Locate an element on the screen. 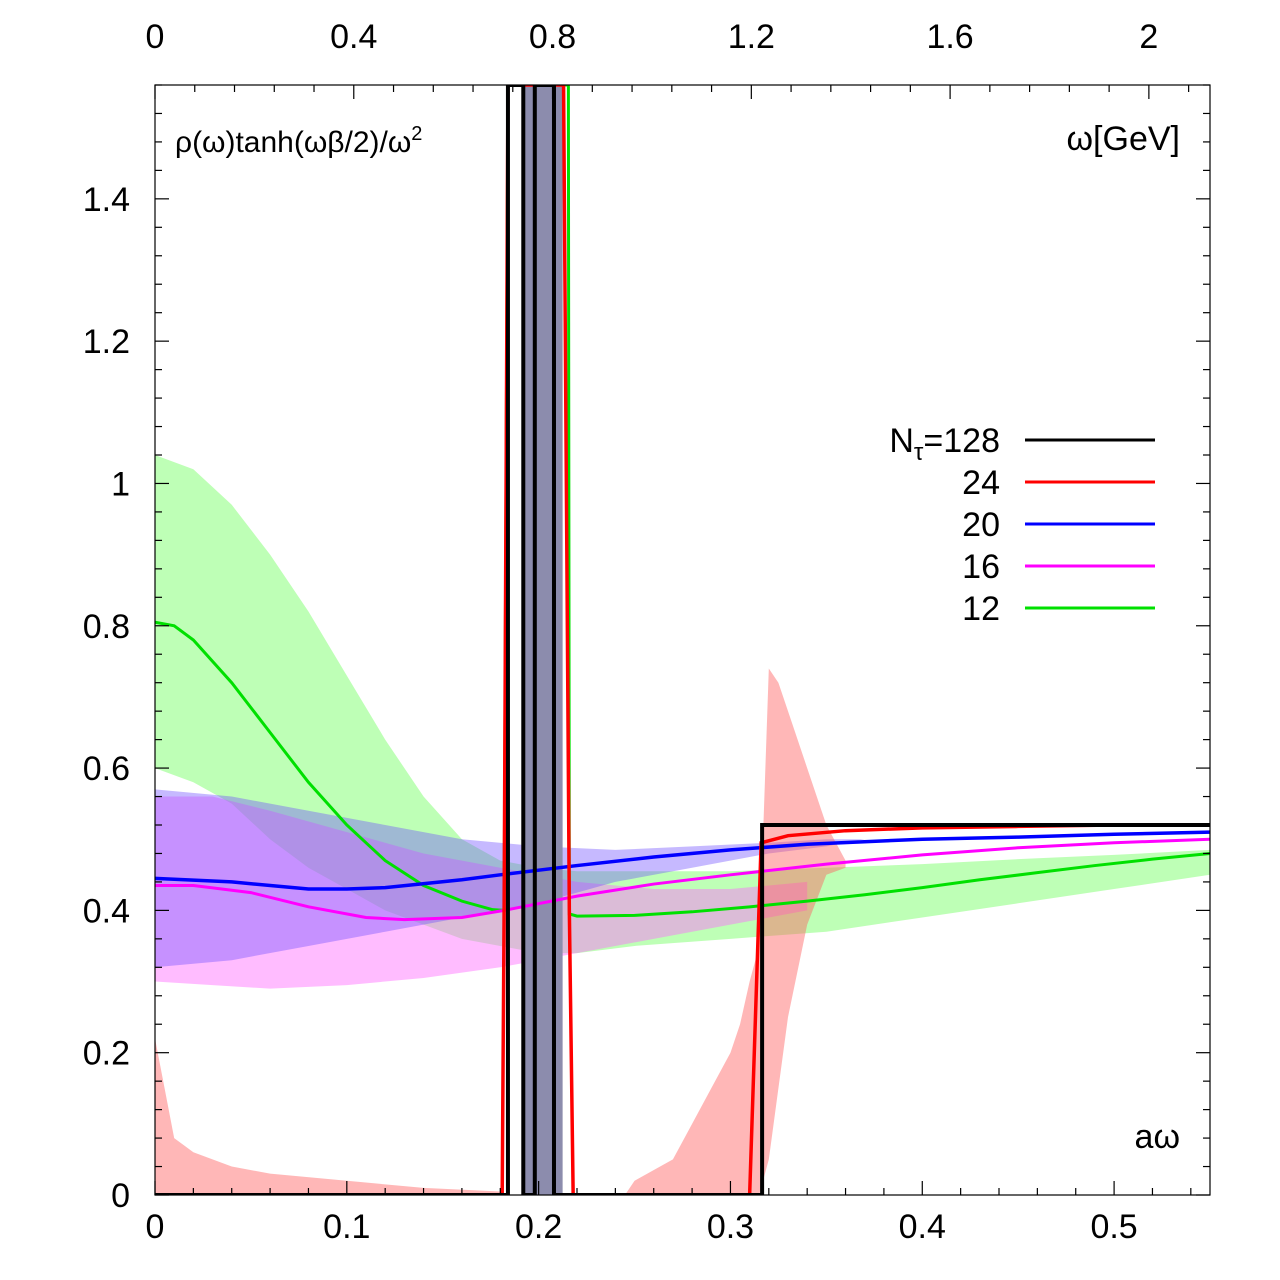  y-tick-label: 0.4 is located at coordinates (106, 911).